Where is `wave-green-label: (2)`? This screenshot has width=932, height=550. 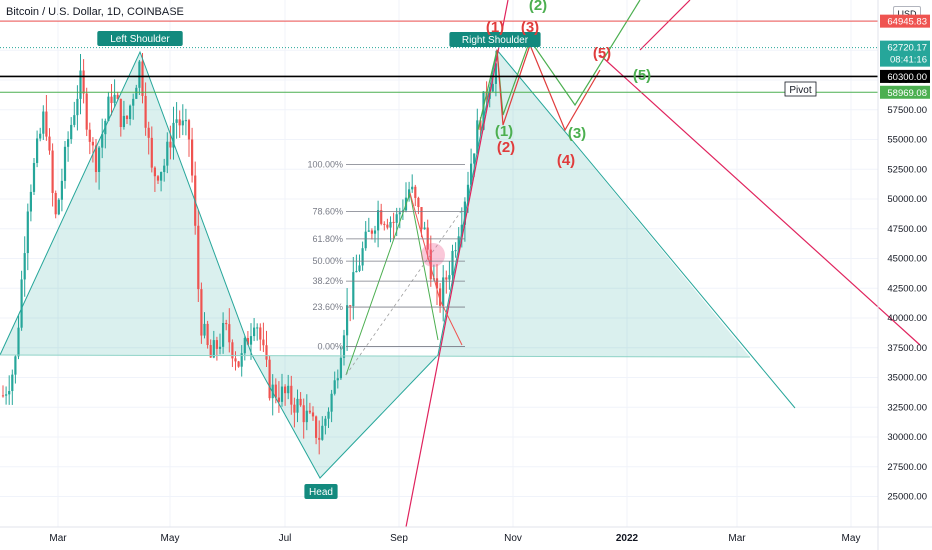
wave-green-label: (2) is located at coordinates (538, 7).